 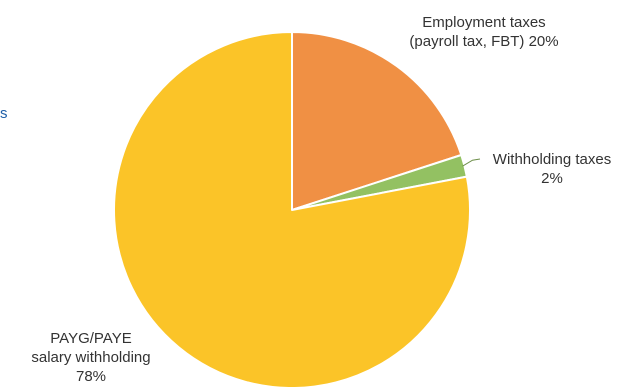 I want to click on cropped-edge-text: s, so click(x=4, y=113).